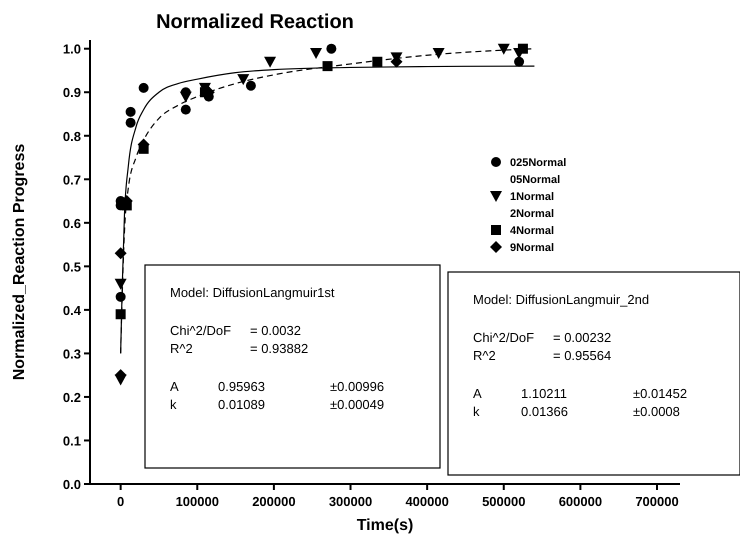 This screenshot has height=550, width=740. What do you see at coordinates (71, 484) in the screenshot?
I see `y-tick-label: 0.0` at bounding box center [71, 484].